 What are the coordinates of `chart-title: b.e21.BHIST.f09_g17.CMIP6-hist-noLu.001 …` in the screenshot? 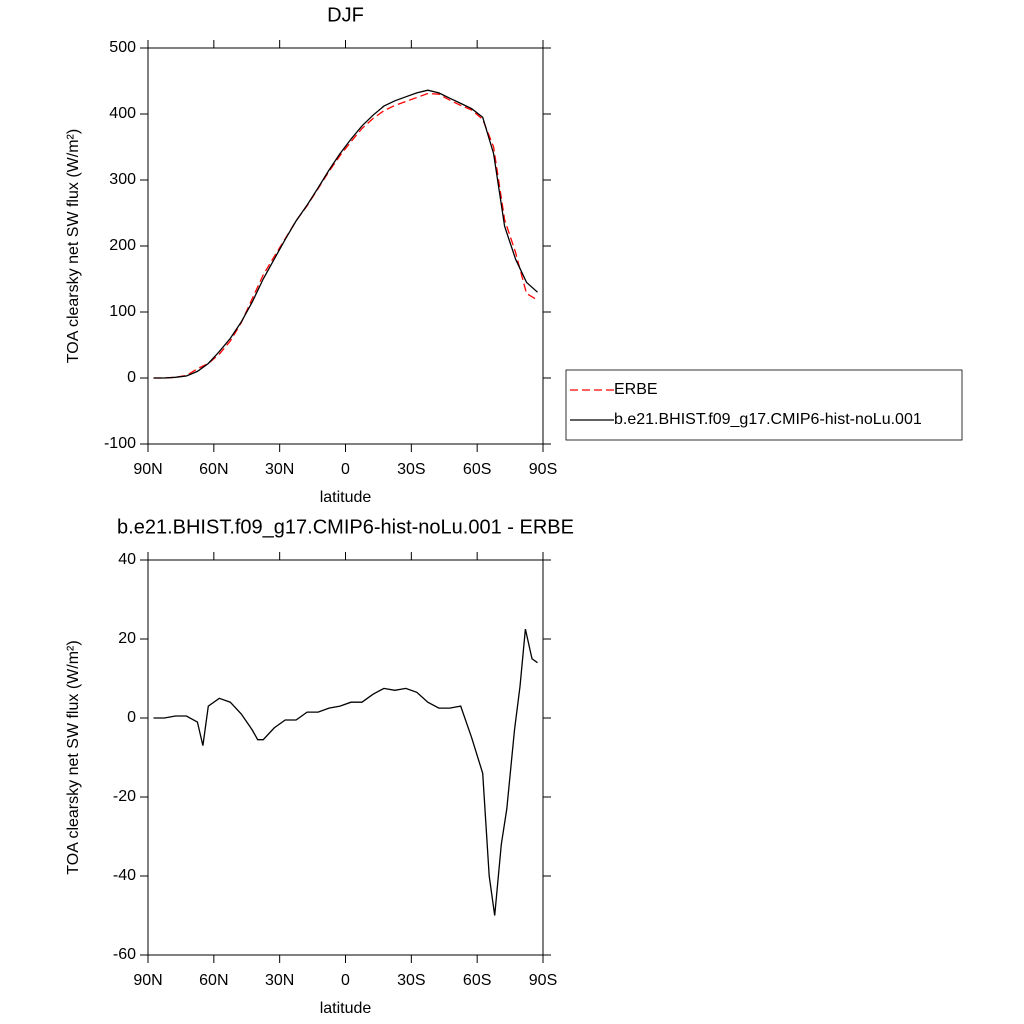 It's located at (345, 527).